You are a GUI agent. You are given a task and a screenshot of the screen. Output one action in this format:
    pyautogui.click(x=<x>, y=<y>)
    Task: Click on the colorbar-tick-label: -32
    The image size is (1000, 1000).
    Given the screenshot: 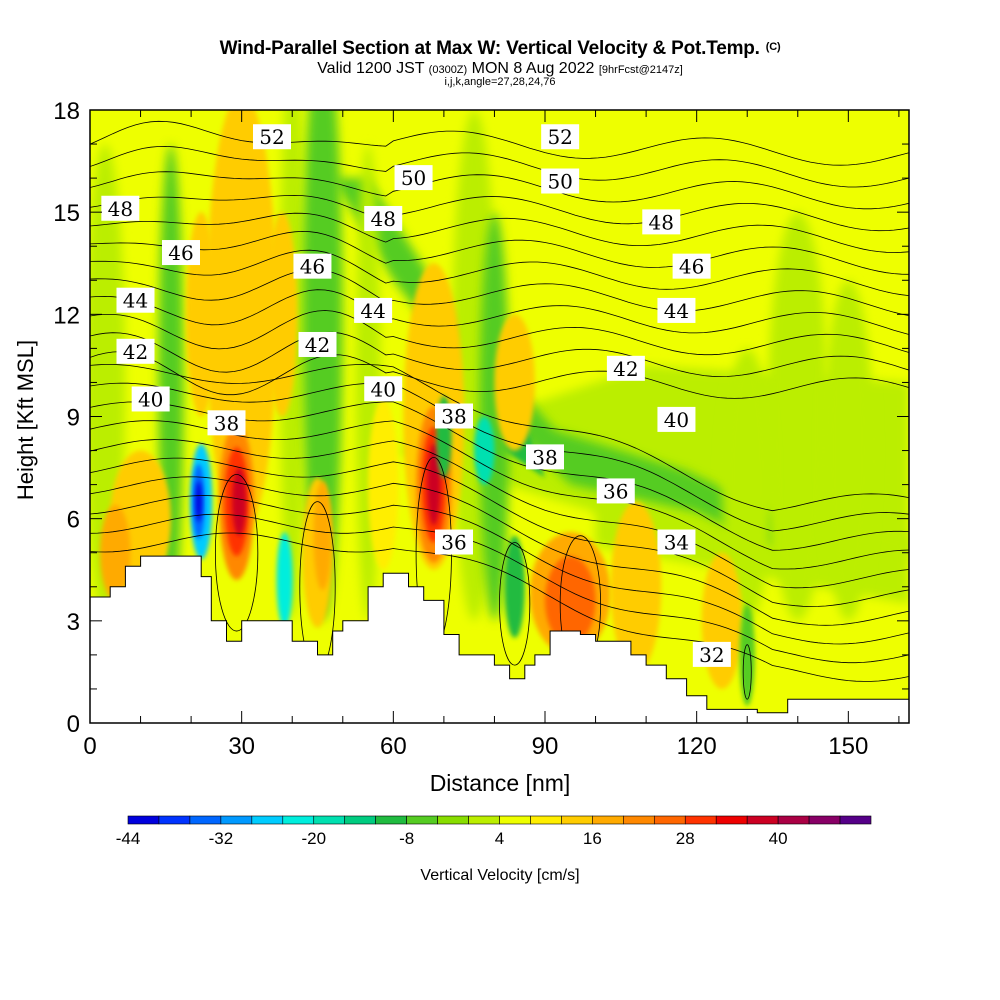 What is the action you would take?
    pyautogui.click(x=221, y=838)
    